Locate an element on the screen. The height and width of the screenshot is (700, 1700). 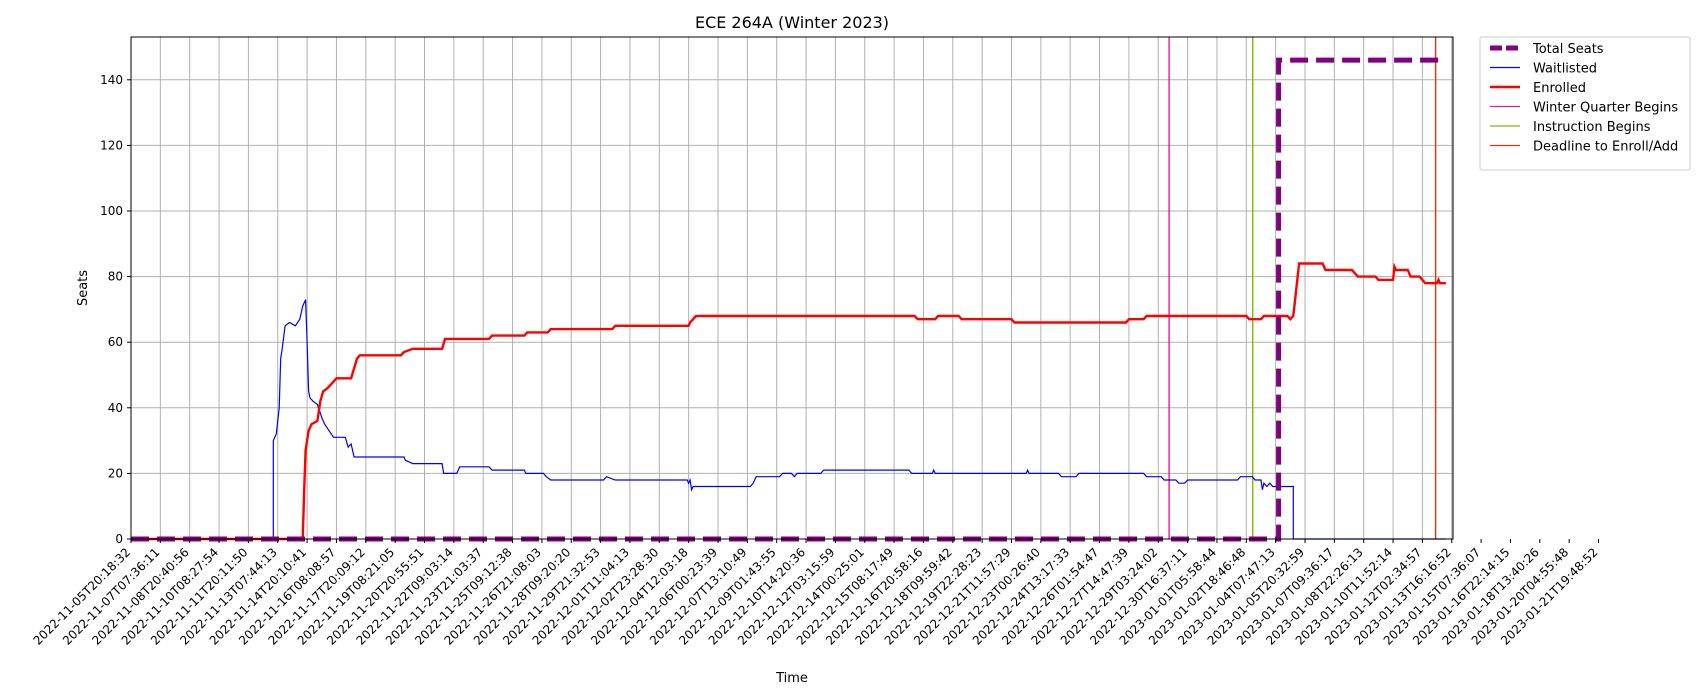
y-axis: 0 20 40 60 80 100 120 140 is located at coordinates (115, 309).